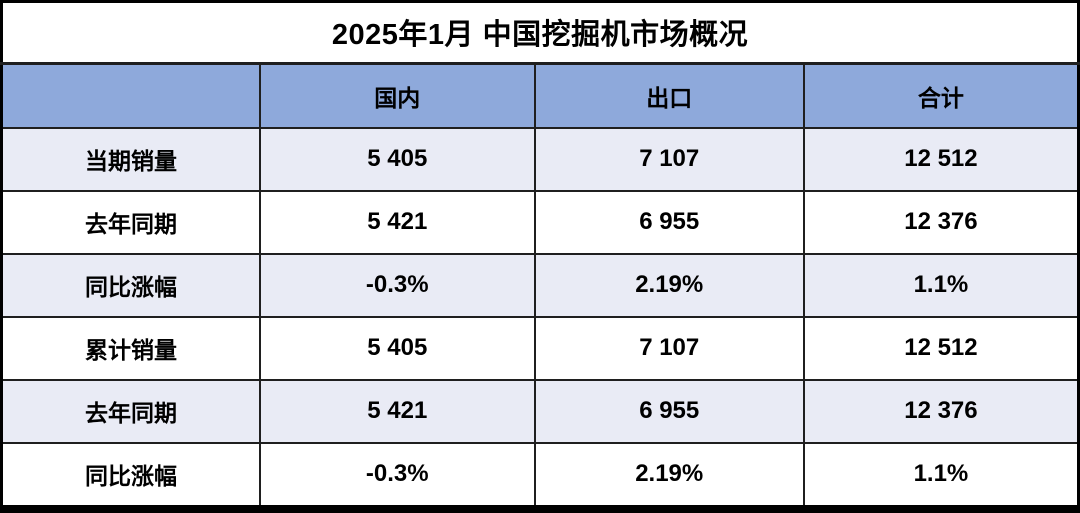 The image size is (1080, 513). Describe the element at coordinates (669, 95) in the screenshot. I see `header-cell-export: 出口` at that location.